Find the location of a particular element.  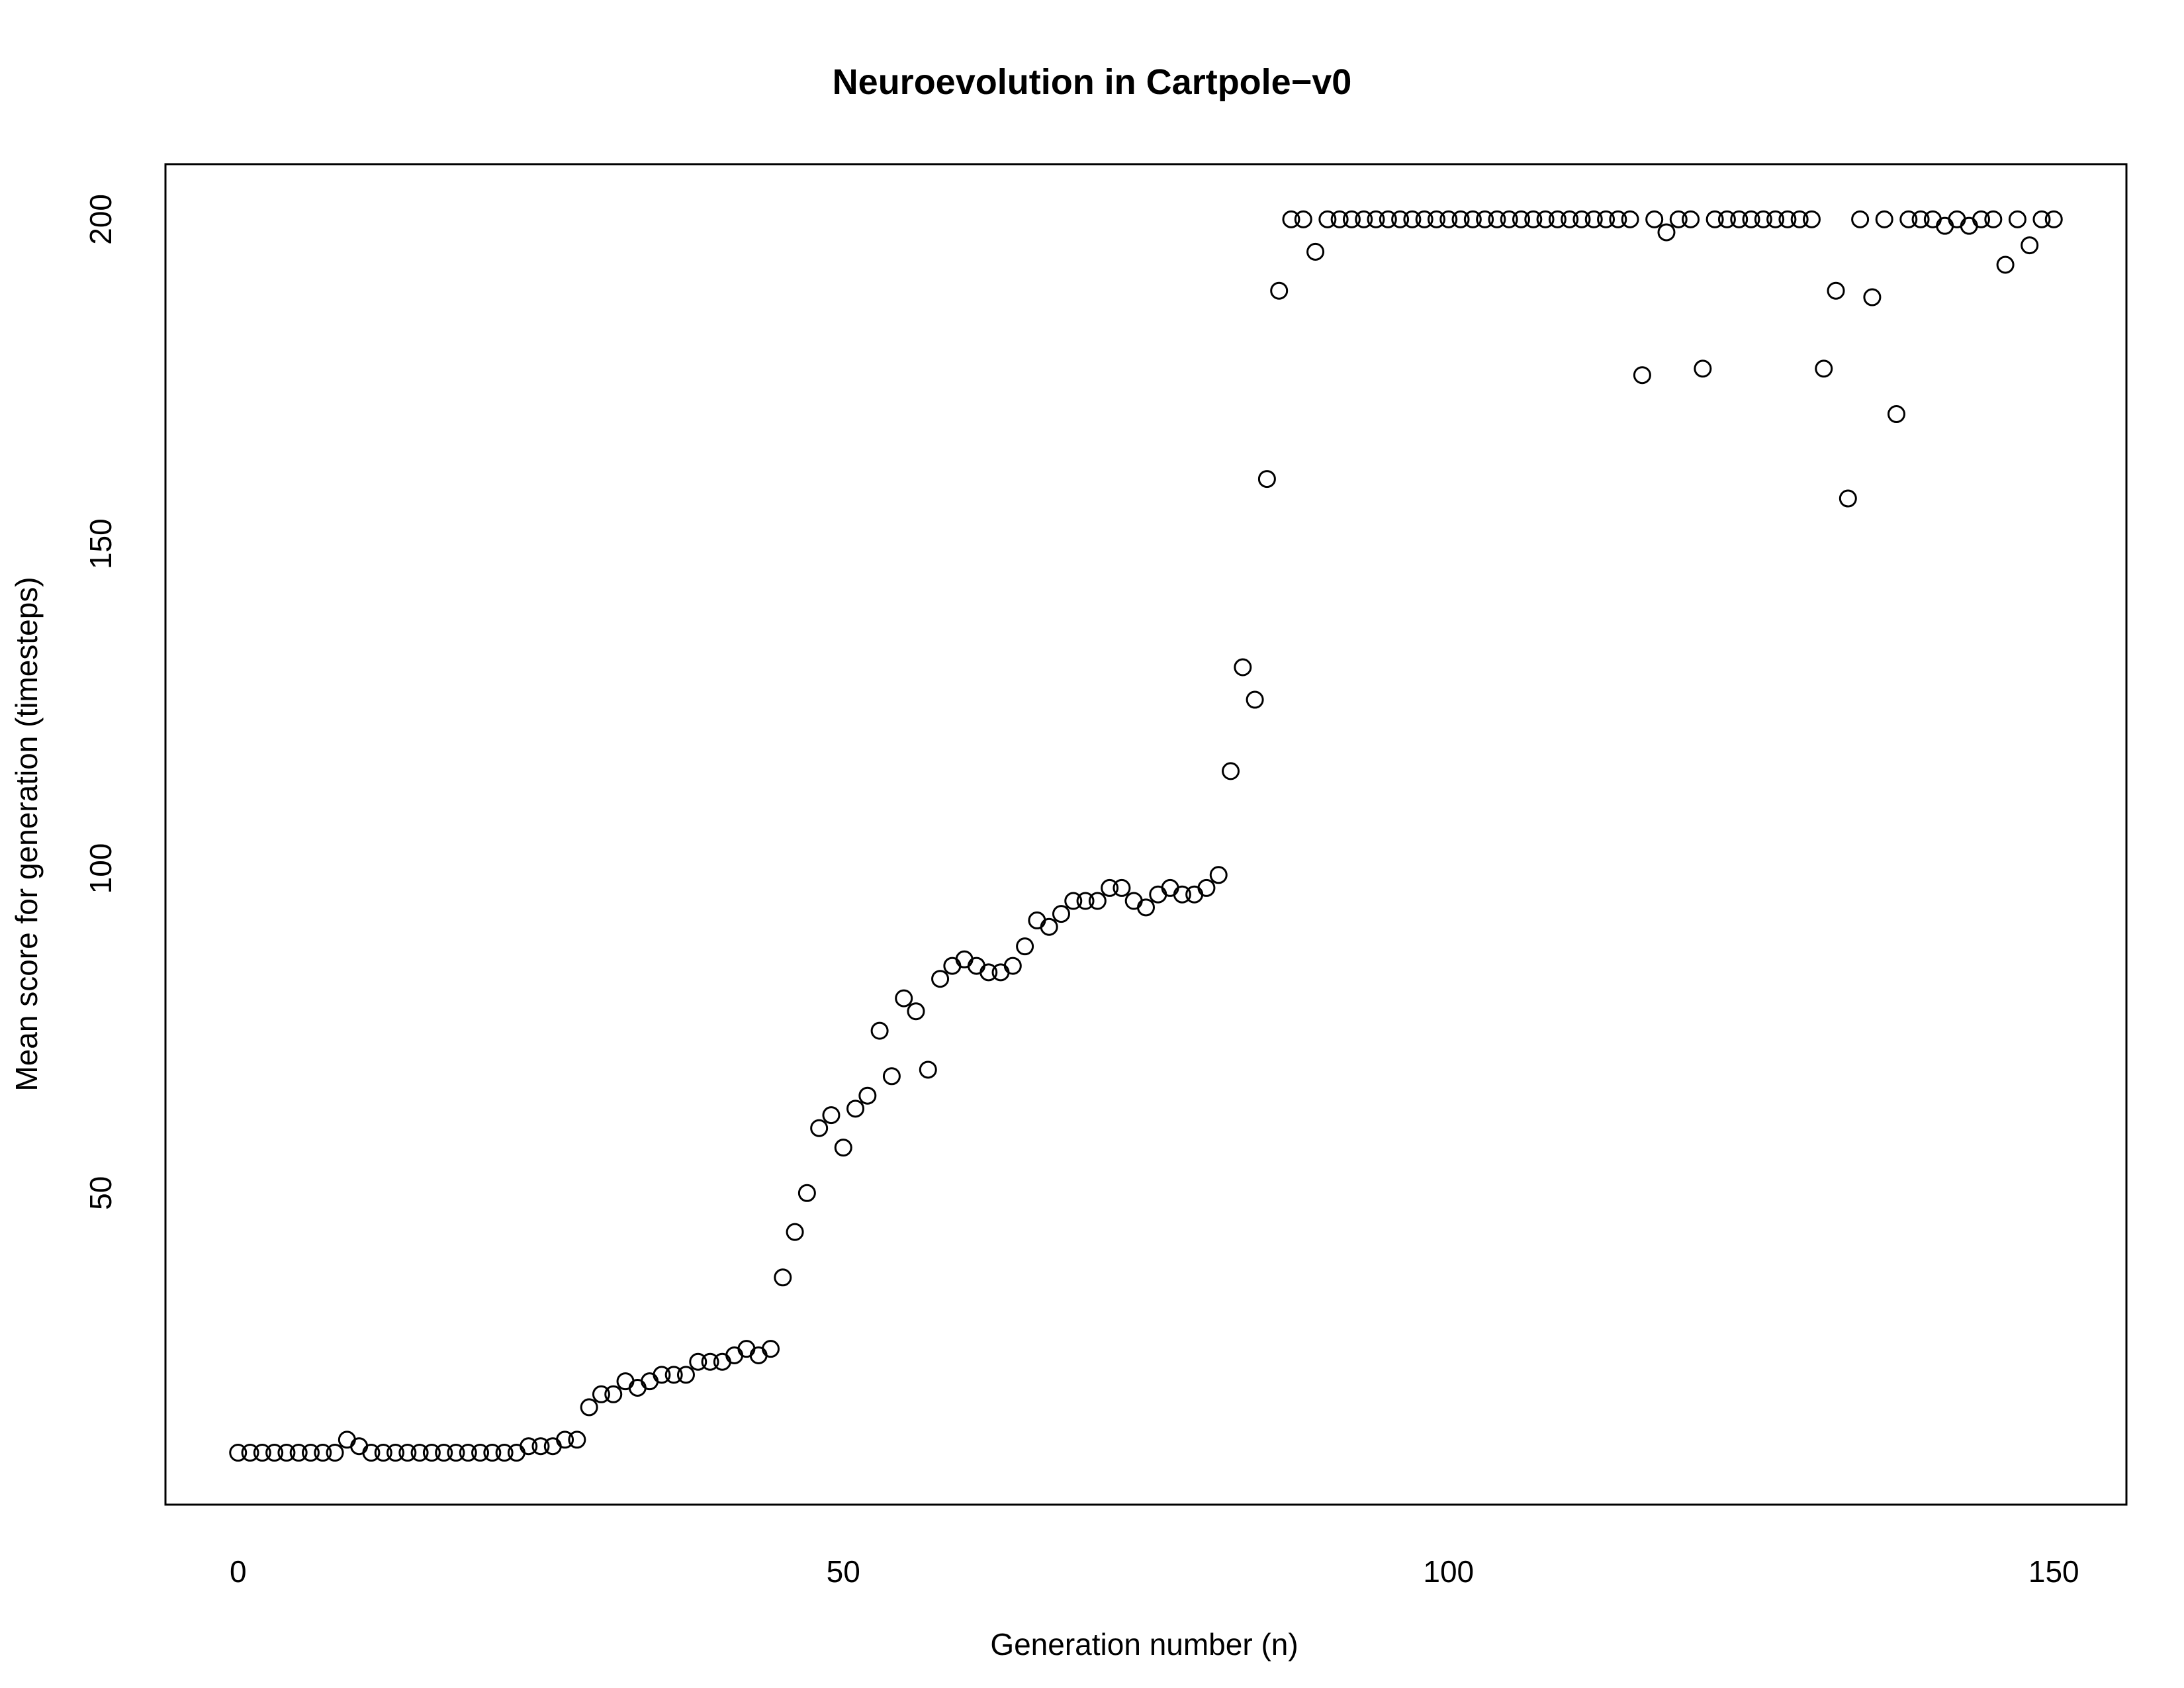

y-tick-label: 50 is located at coordinates (100, 1193).